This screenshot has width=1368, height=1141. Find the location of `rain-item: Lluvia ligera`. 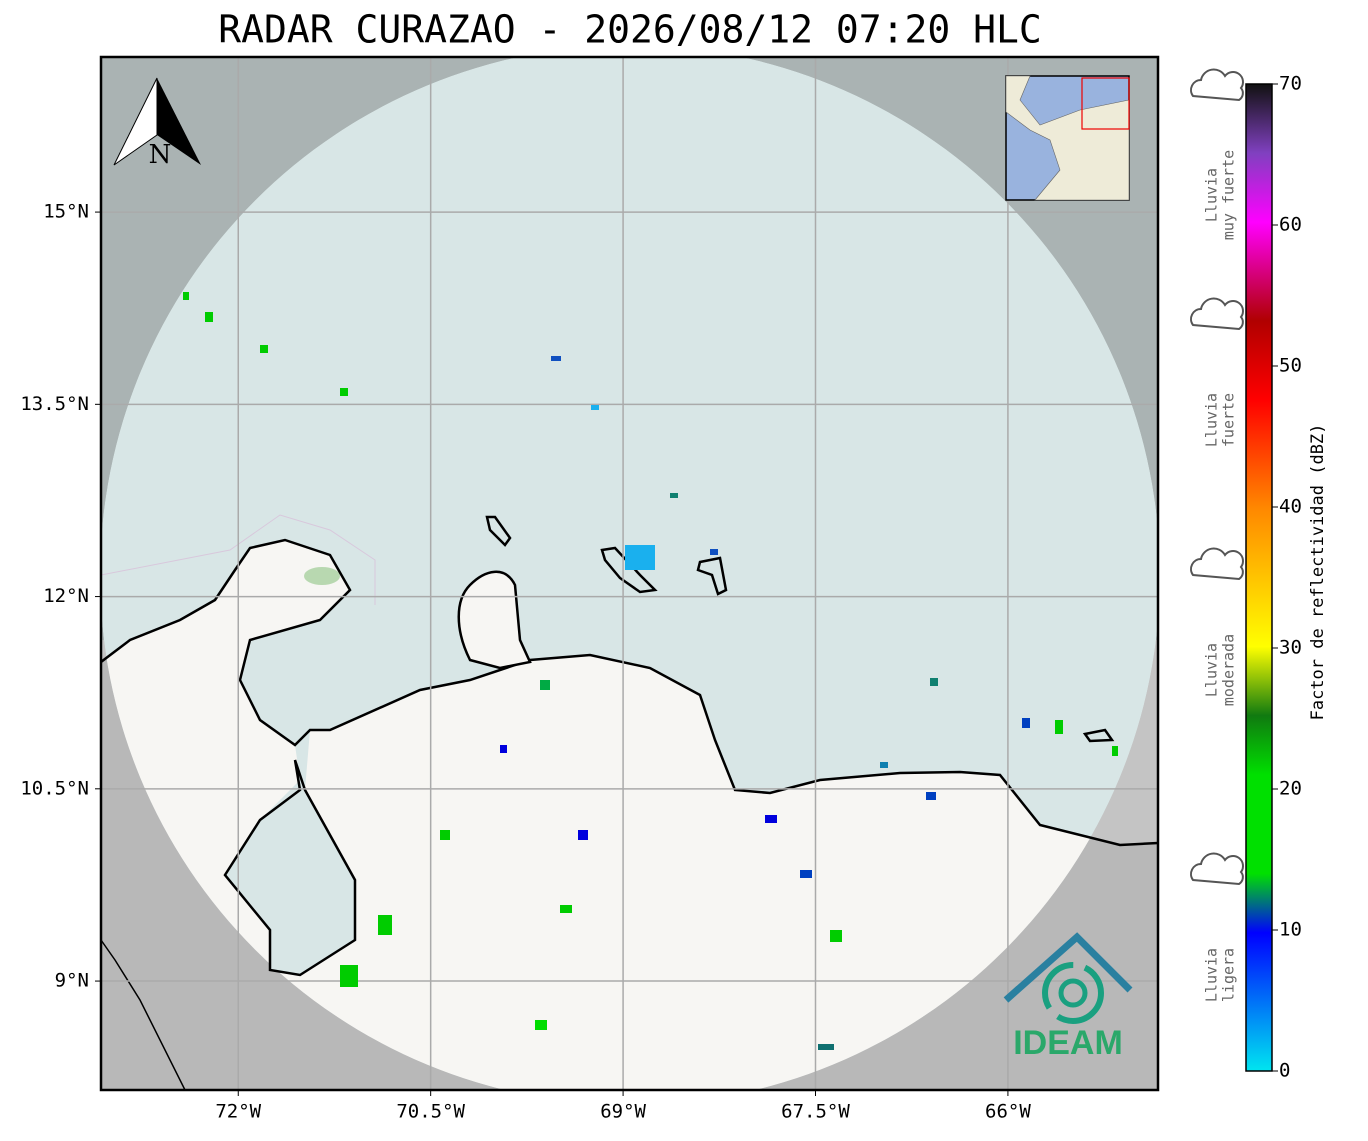

rain-item: Lluvia ligera is located at coordinates (1217, 927).